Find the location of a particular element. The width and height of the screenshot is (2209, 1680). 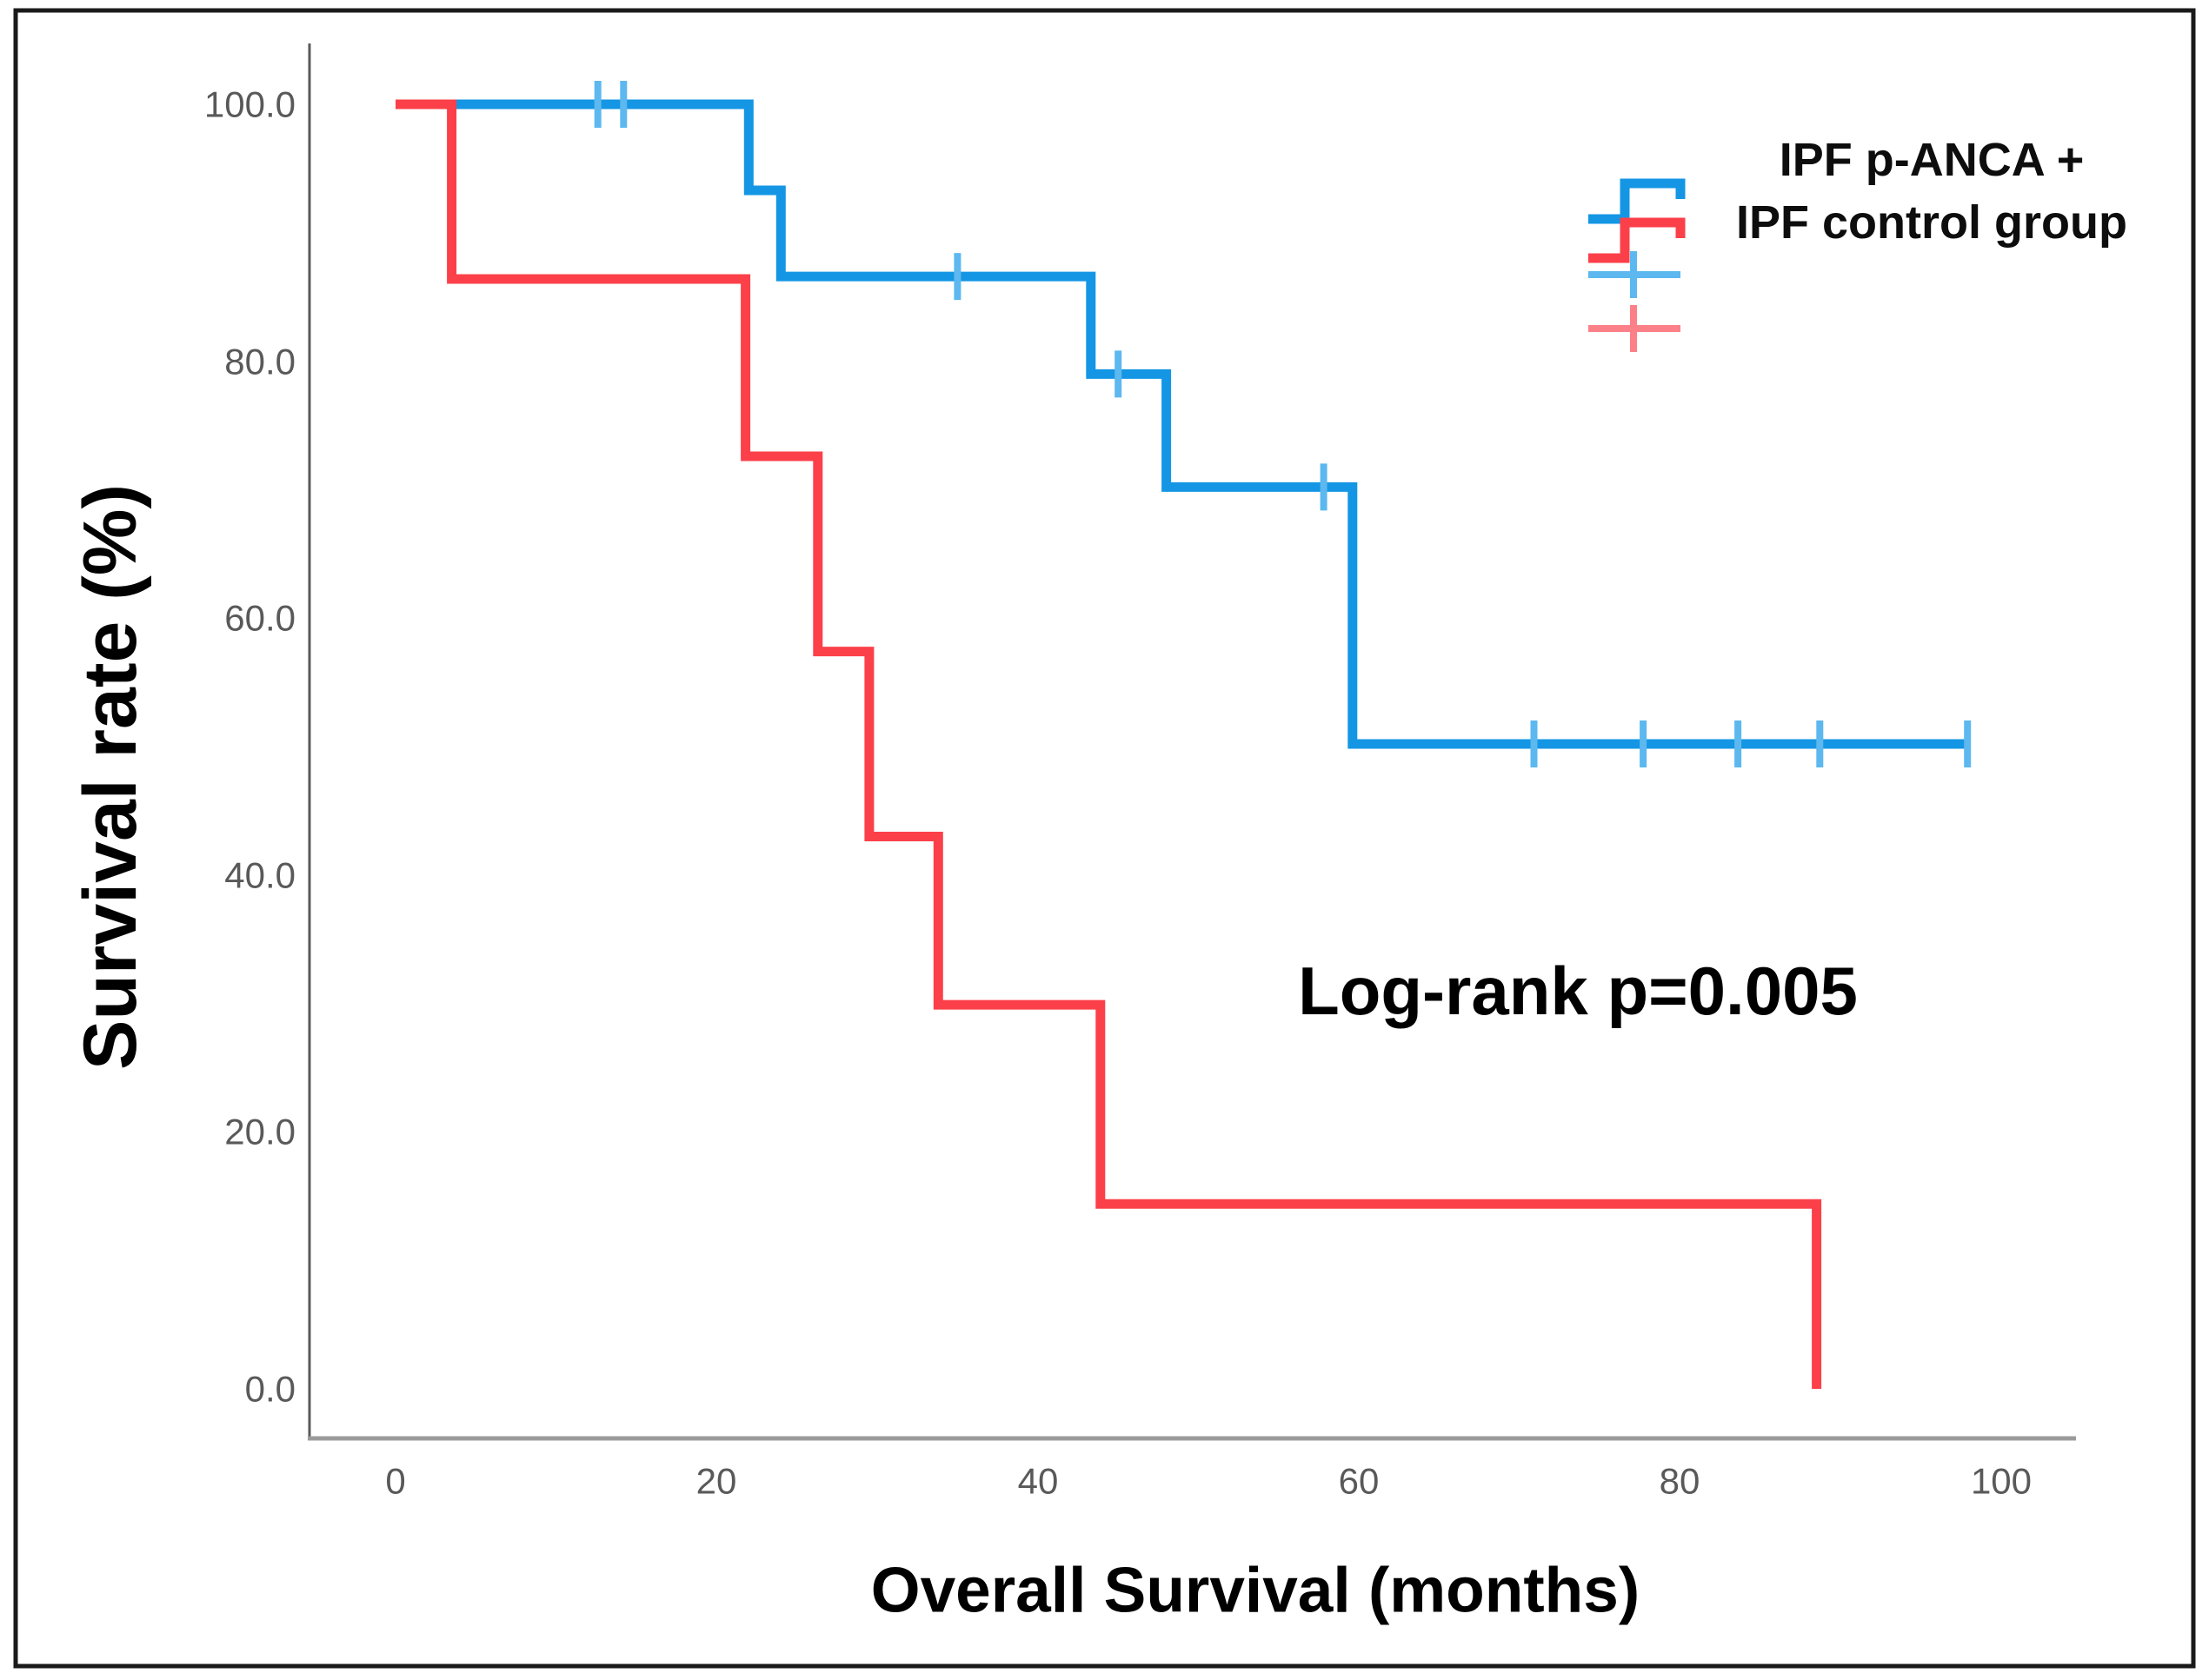

x-tick-labels: 0 20 40 60 80 100 is located at coordinates (1208, 1481).